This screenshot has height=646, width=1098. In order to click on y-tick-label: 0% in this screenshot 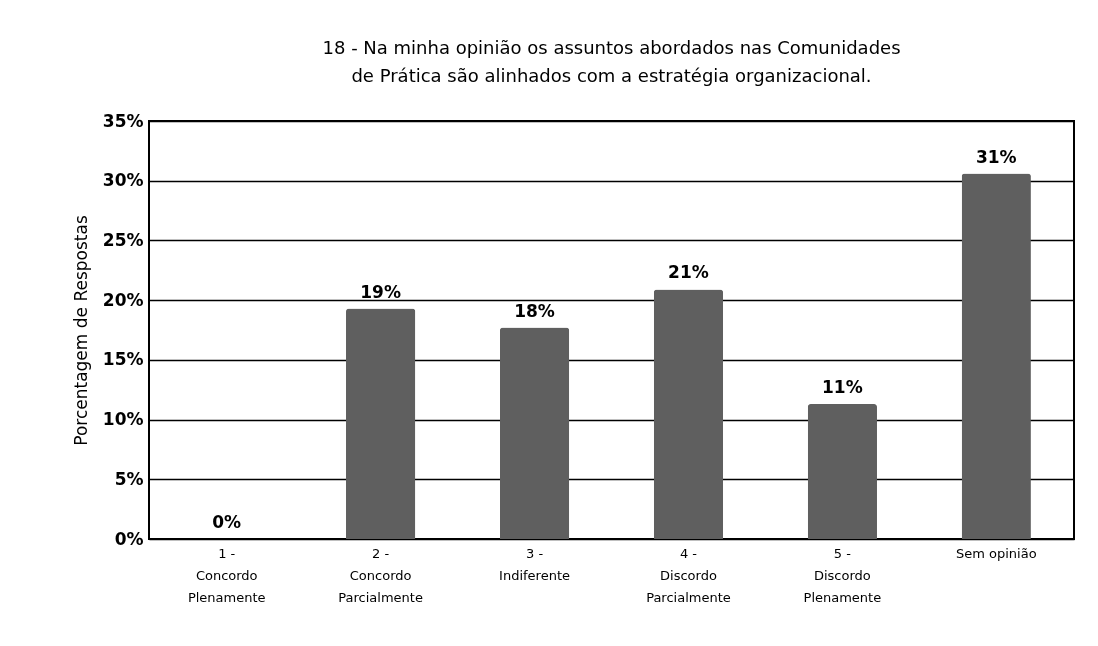, I will do `click(129, 538)`.